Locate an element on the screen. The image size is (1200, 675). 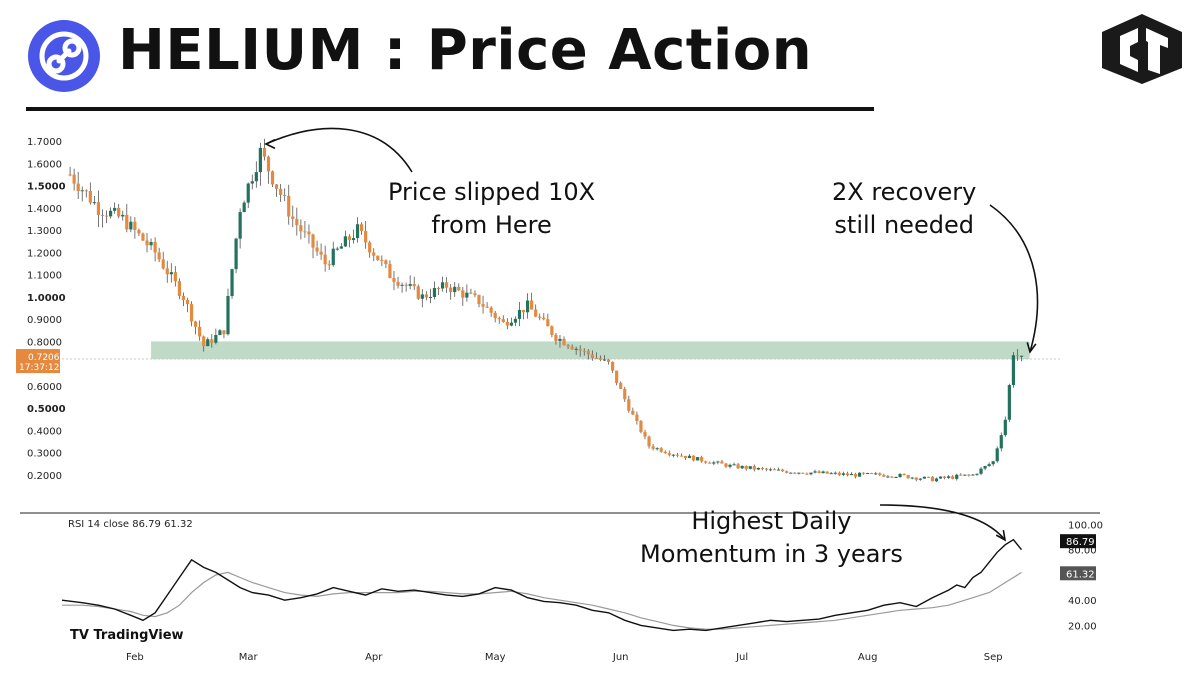
price-tick-label: 1.6000 is located at coordinates (44, 164).